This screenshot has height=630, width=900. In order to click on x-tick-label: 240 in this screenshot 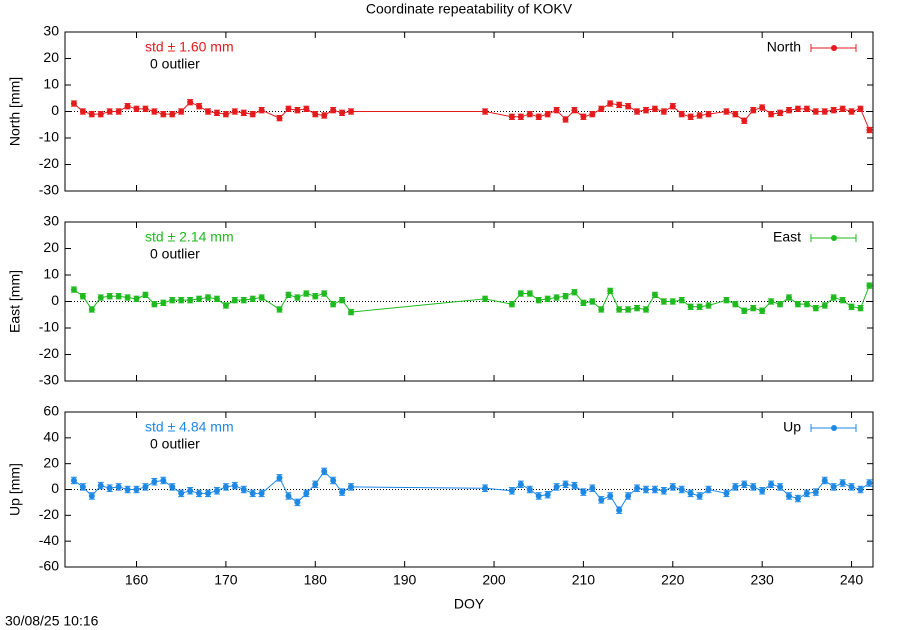, I will do `click(852, 580)`.